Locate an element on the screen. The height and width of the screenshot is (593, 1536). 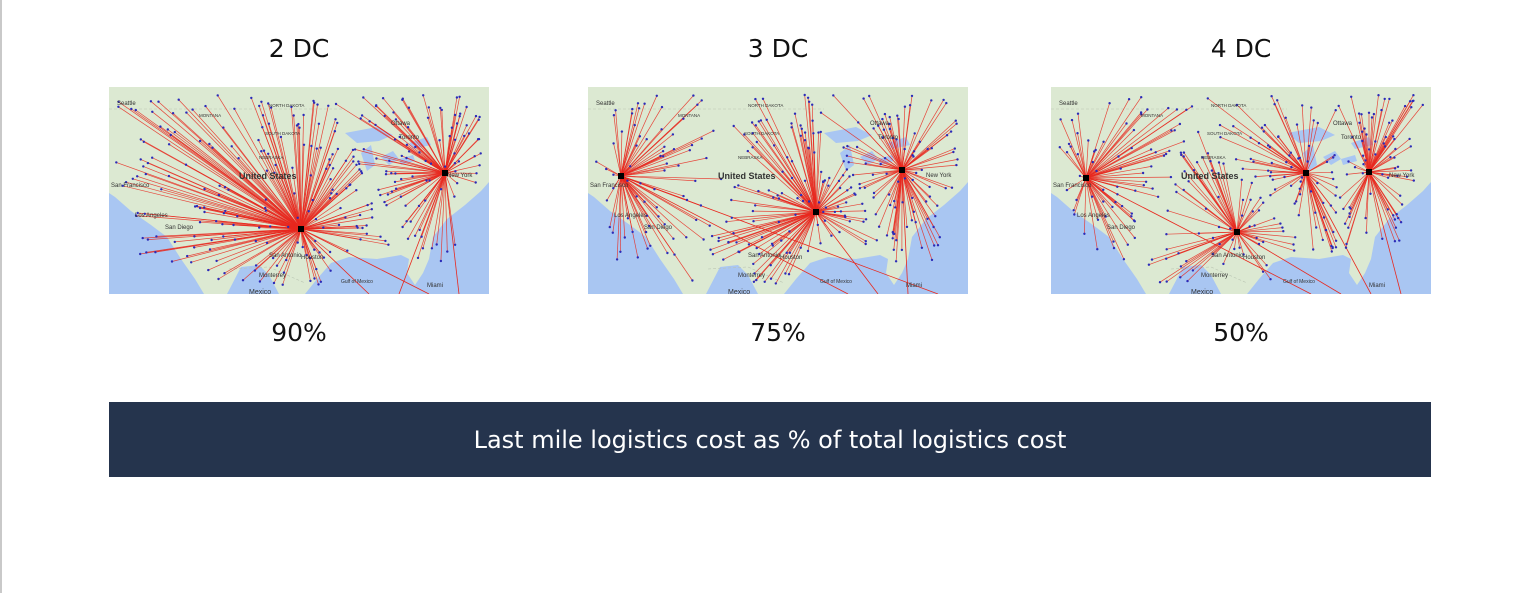
map-label-mexico: Mexico is located at coordinates (1202, 291).